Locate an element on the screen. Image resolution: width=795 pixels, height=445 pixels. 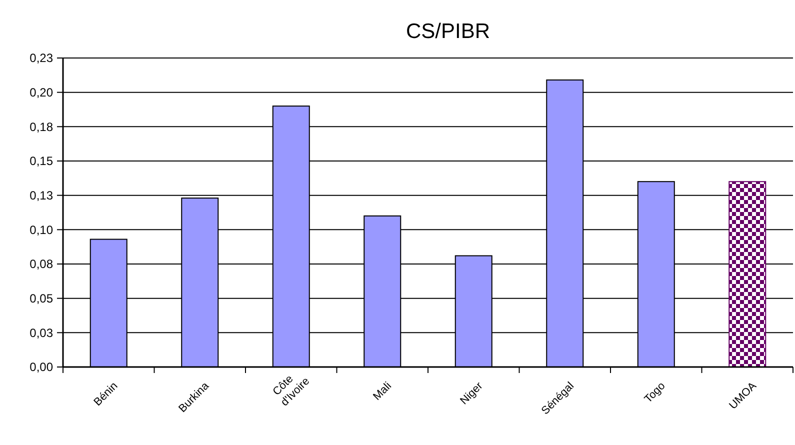
y-tick-label: 0,03 is located at coordinates (42, 333).